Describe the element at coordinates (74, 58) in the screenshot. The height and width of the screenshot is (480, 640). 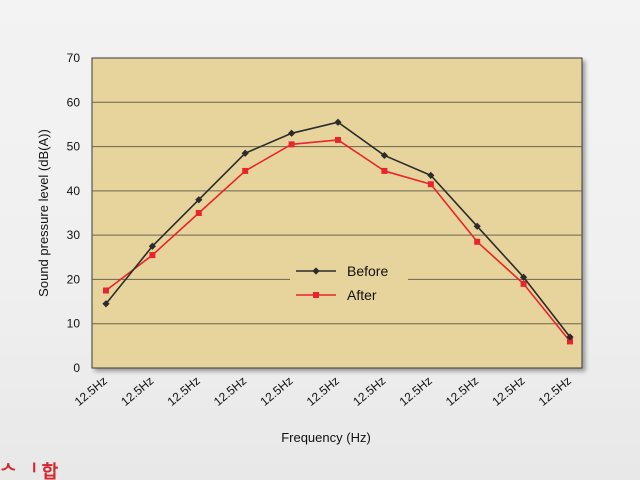
I see `y-tick-label: 70` at that location.